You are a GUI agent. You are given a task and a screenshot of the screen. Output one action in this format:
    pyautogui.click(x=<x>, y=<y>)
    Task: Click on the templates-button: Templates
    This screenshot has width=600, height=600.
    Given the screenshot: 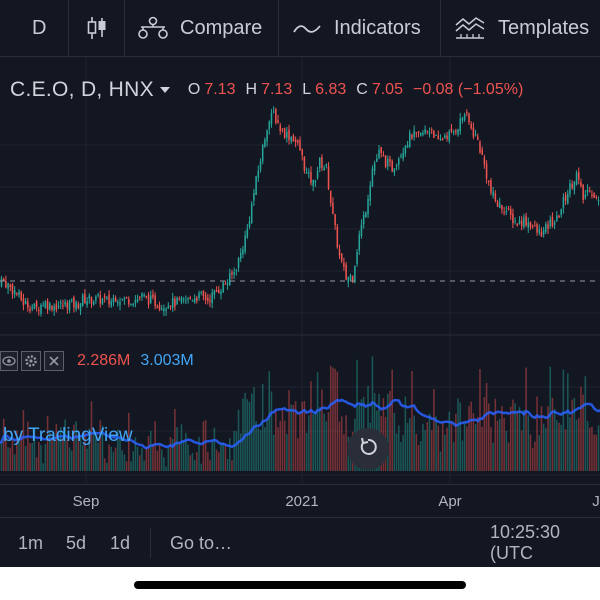 What is the action you would take?
    pyautogui.click(x=521, y=28)
    